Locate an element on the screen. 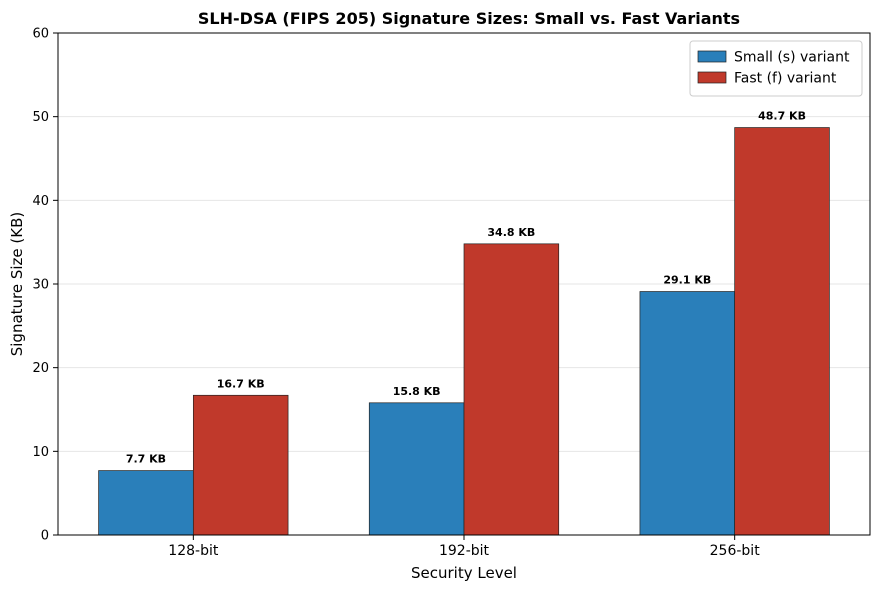  bar-small-128-bit is located at coordinates (146, 503).